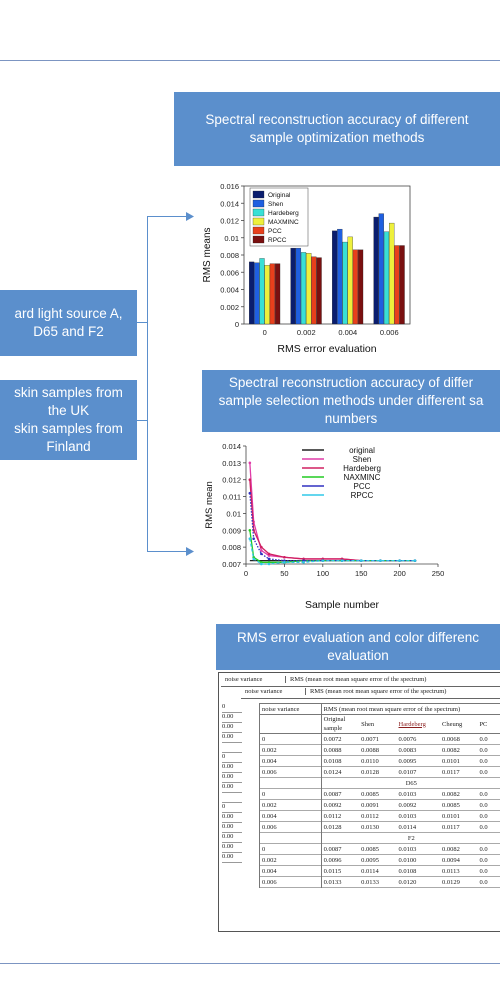  I want to click on rms-evaluation-title-line1: RMS error evaluation and color differenc, so click(358, 637).